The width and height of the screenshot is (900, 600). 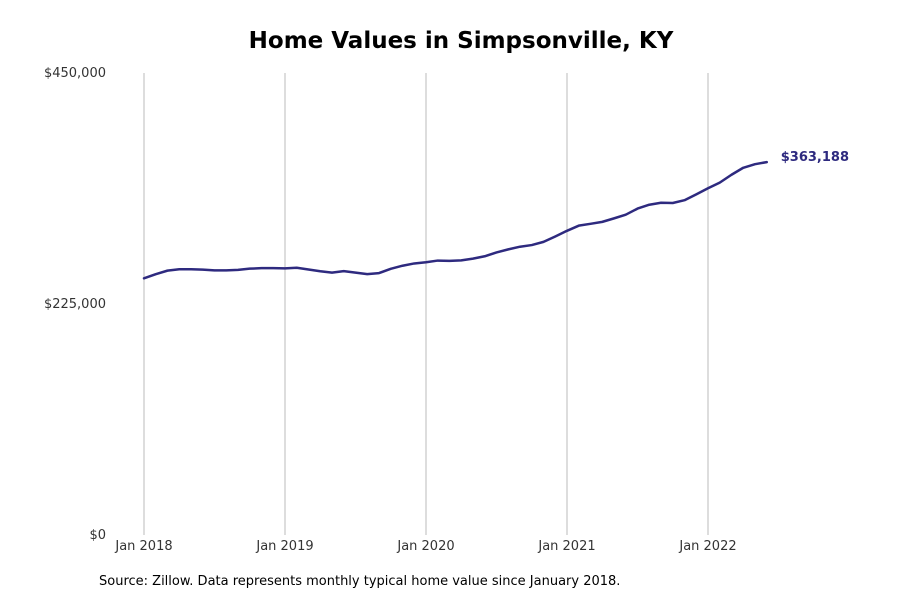 What do you see at coordinates (707, 546) in the screenshot?
I see `x-tick-label: Jan 2022` at bounding box center [707, 546].